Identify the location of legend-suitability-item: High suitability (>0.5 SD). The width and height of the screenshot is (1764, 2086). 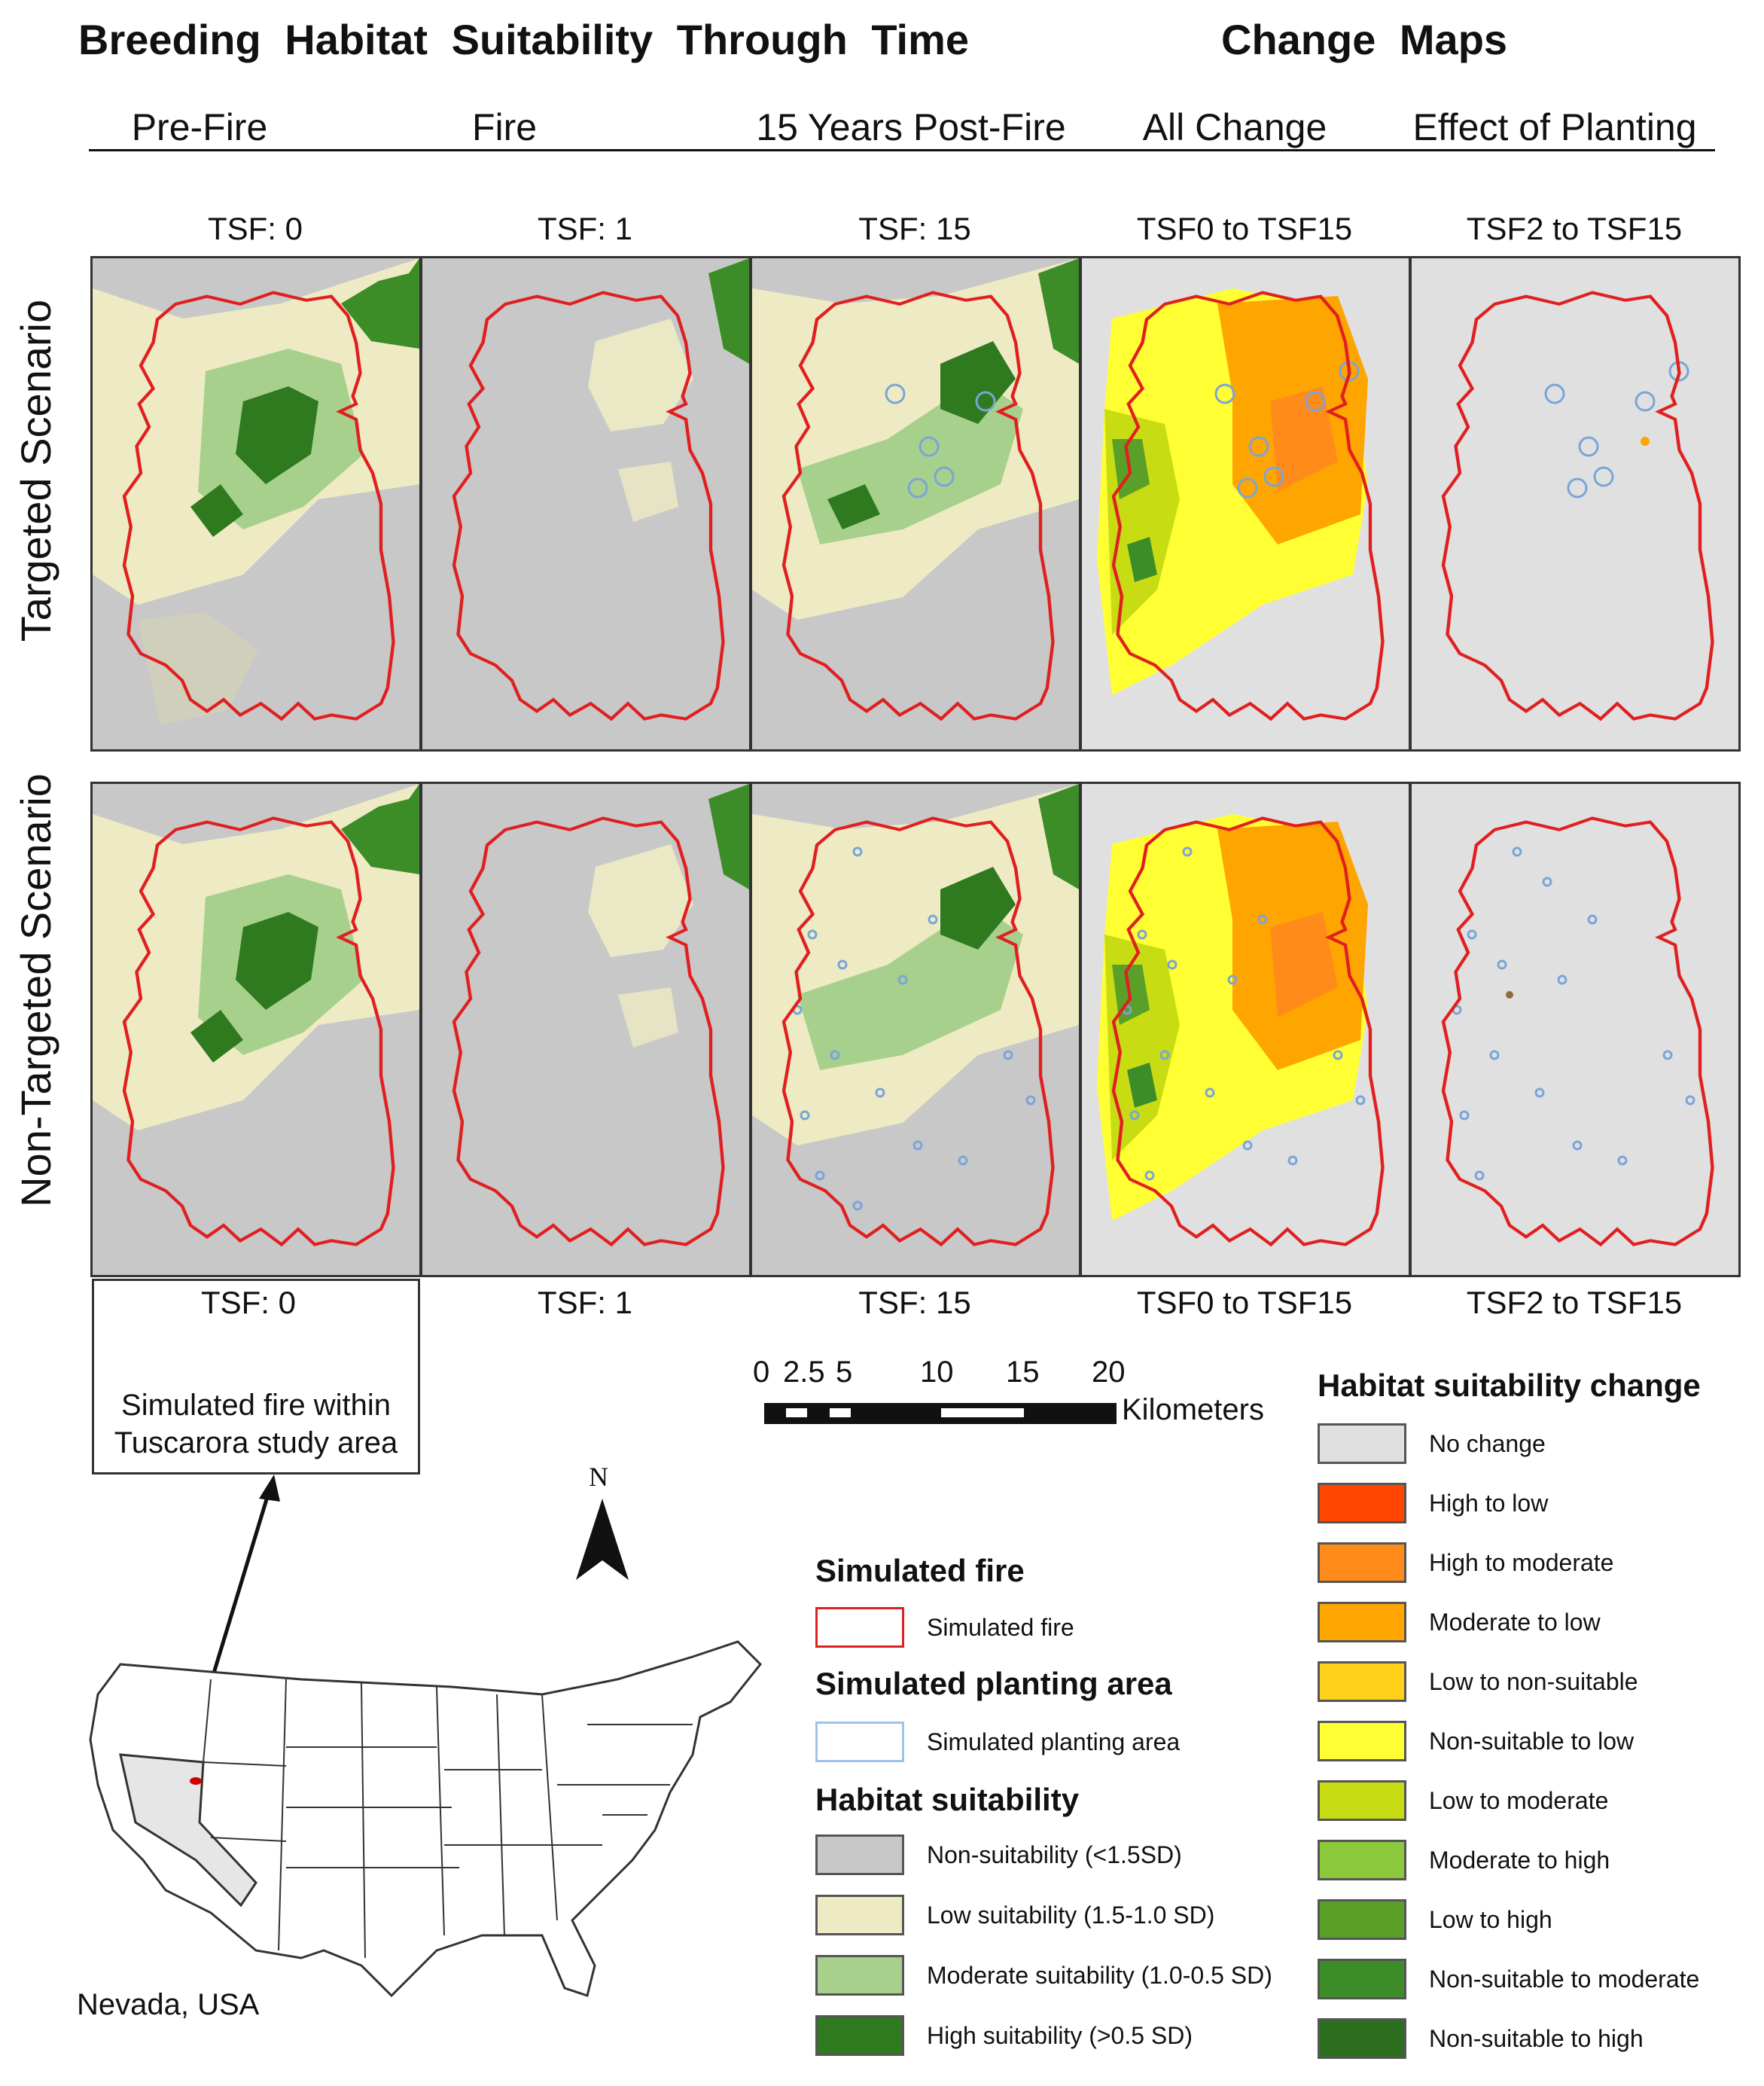
(1004, 2036).